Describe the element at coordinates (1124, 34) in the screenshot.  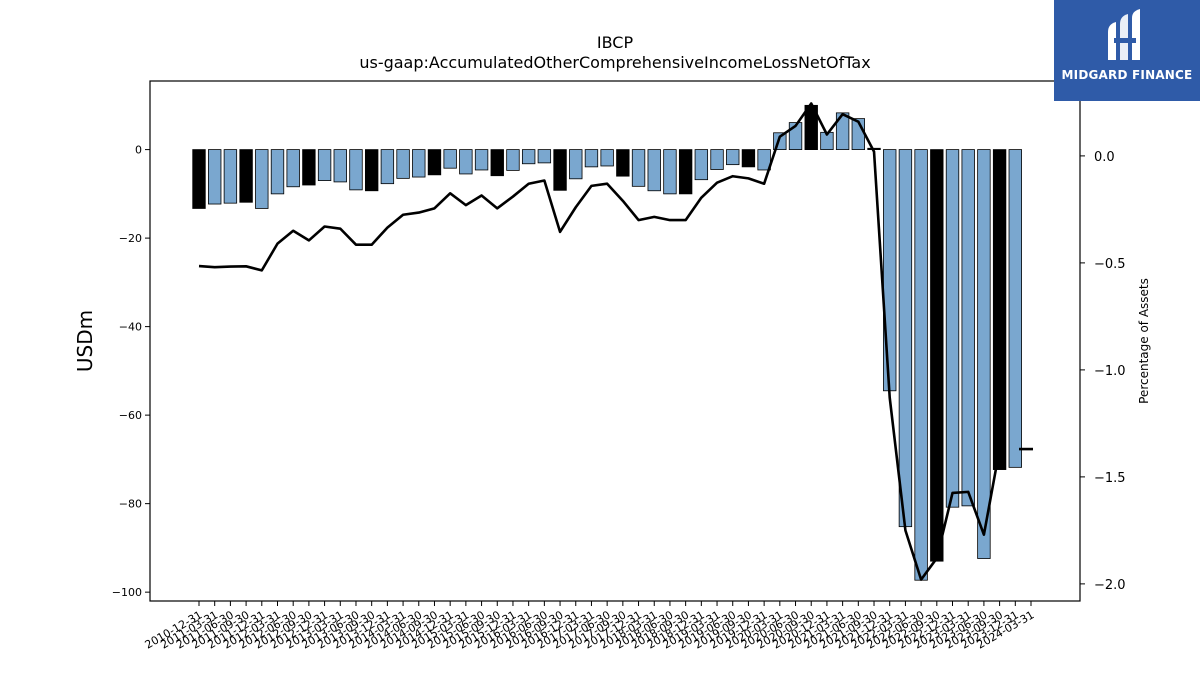
I see `midgard-logo-icon` at that location.